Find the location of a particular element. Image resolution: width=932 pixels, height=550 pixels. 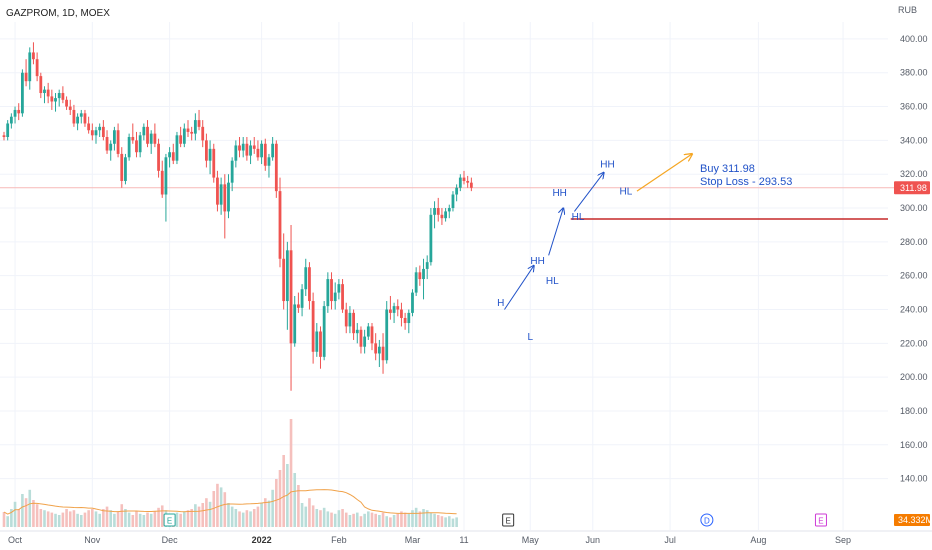

earnings-icon is located at coordinates (169, 520).